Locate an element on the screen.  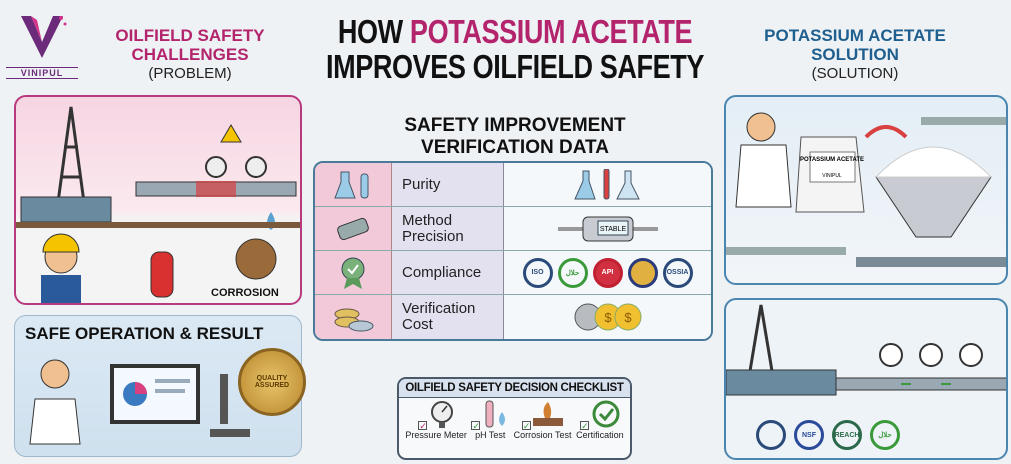
lab-glassware-icon is located at coordinates (606, 183).